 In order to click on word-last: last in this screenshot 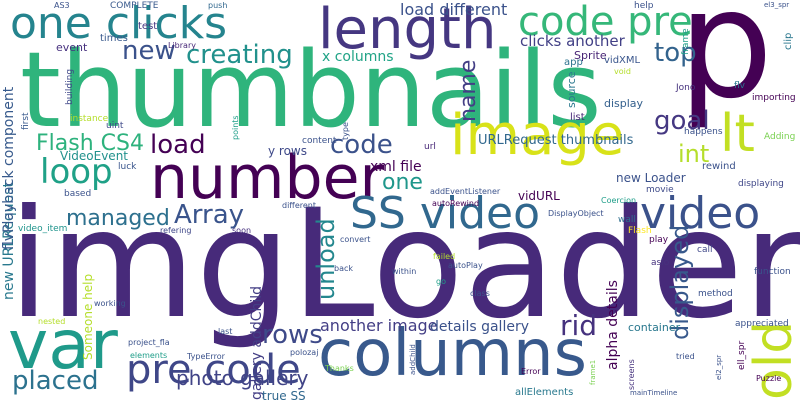, I will do `click(225, 331)`.